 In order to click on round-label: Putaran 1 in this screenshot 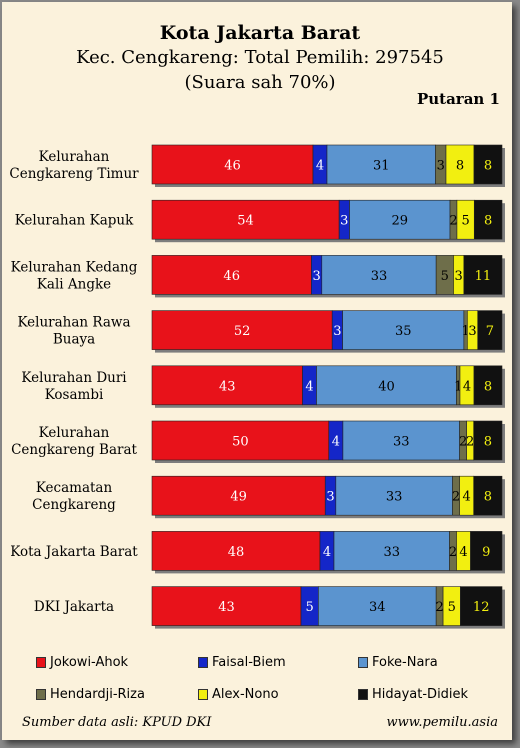, I will do `click(458, 99)`.